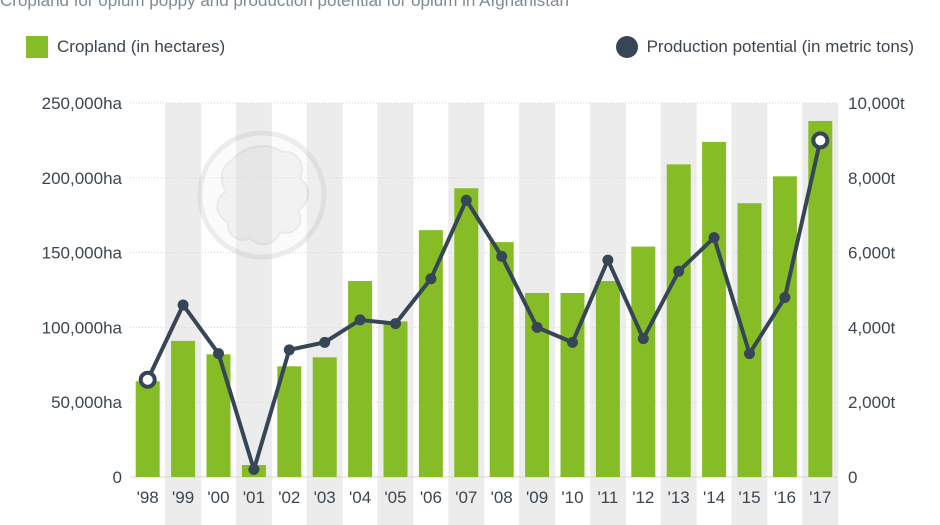  What do you see at coordinates (876, 103) in the screenshot?
I see `y-right-tick-5: 10,000t` at bounding box center [876, 103].